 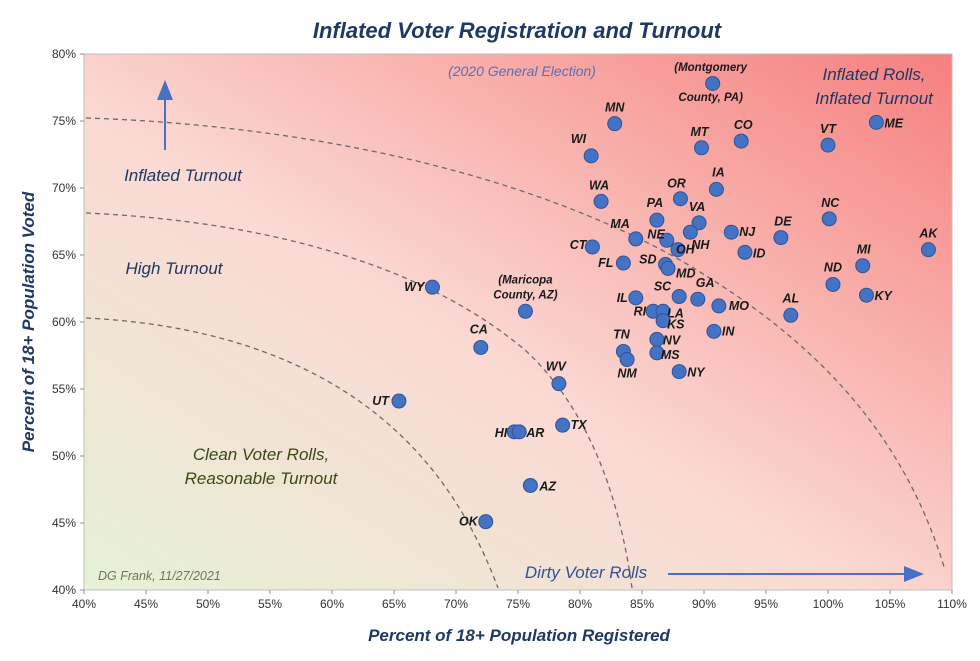 I want to click on y-axis-title: Percent of 18+ Population Voted, so click(x=28, y=321).